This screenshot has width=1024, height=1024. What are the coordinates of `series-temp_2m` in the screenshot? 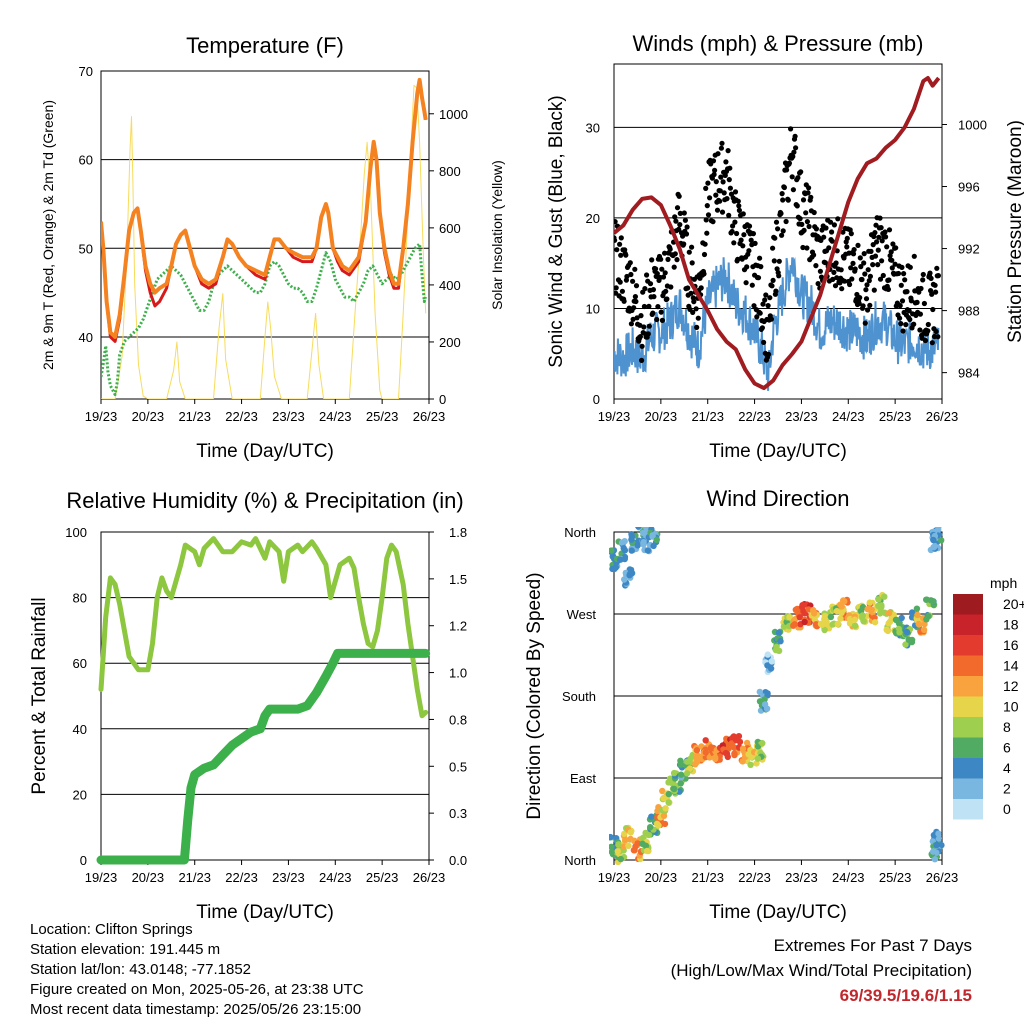 It's located at (264, 210).